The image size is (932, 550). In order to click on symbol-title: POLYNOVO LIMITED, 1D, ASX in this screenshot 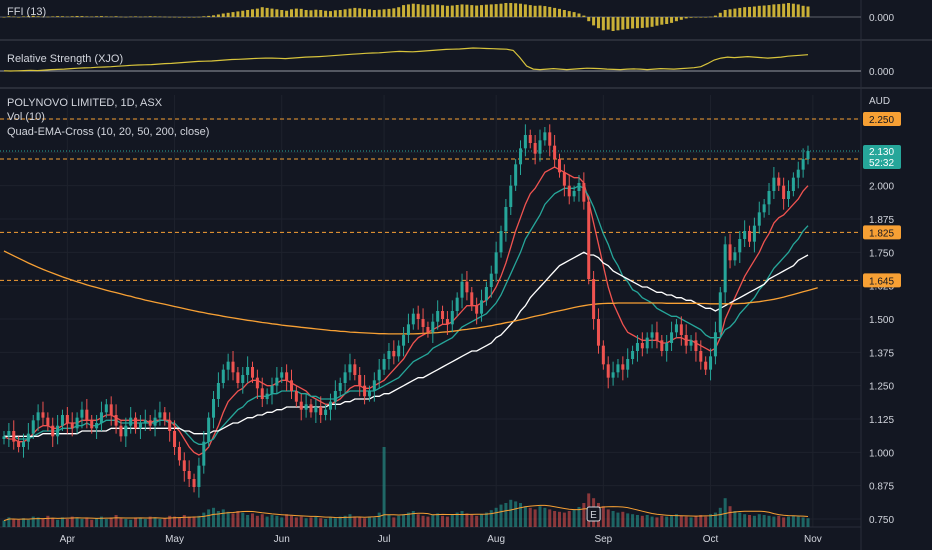, I will do `click(85, 103)`.